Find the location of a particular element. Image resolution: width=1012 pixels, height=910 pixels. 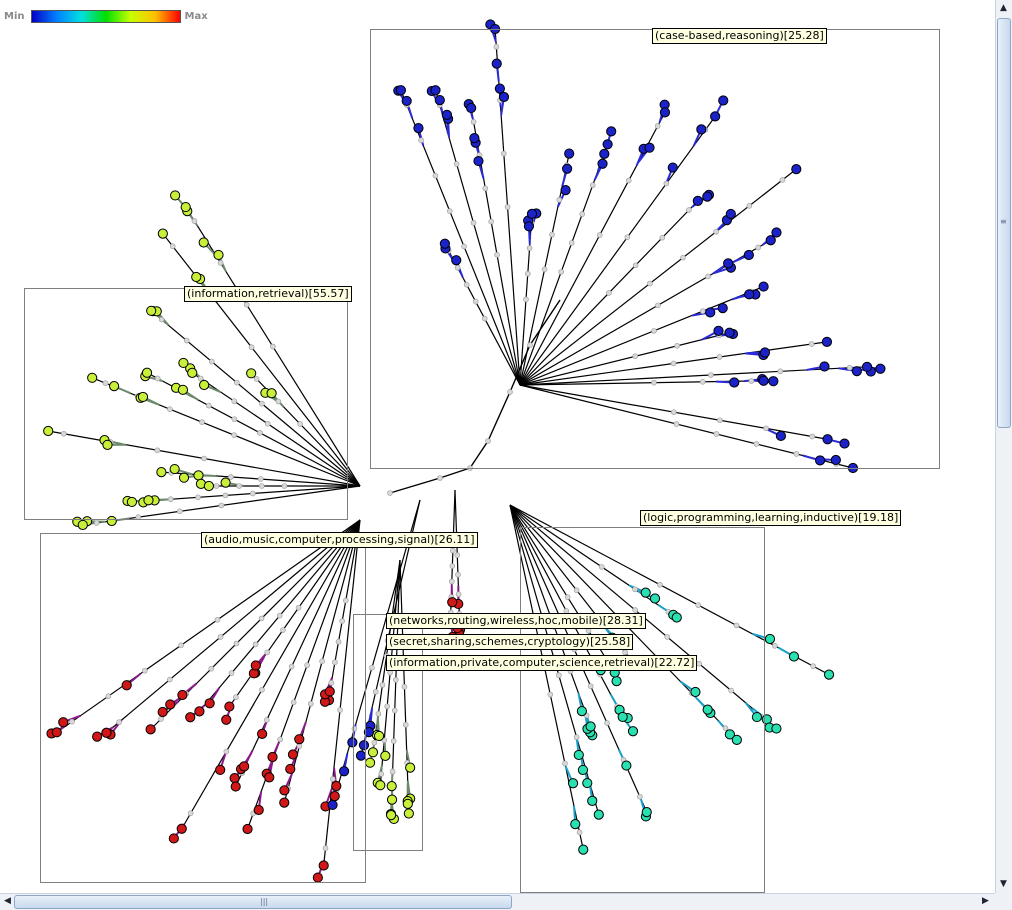

cluster-label-information-retrieval: (information,retrieval)[55.57] is located at coordinates (268, 294).